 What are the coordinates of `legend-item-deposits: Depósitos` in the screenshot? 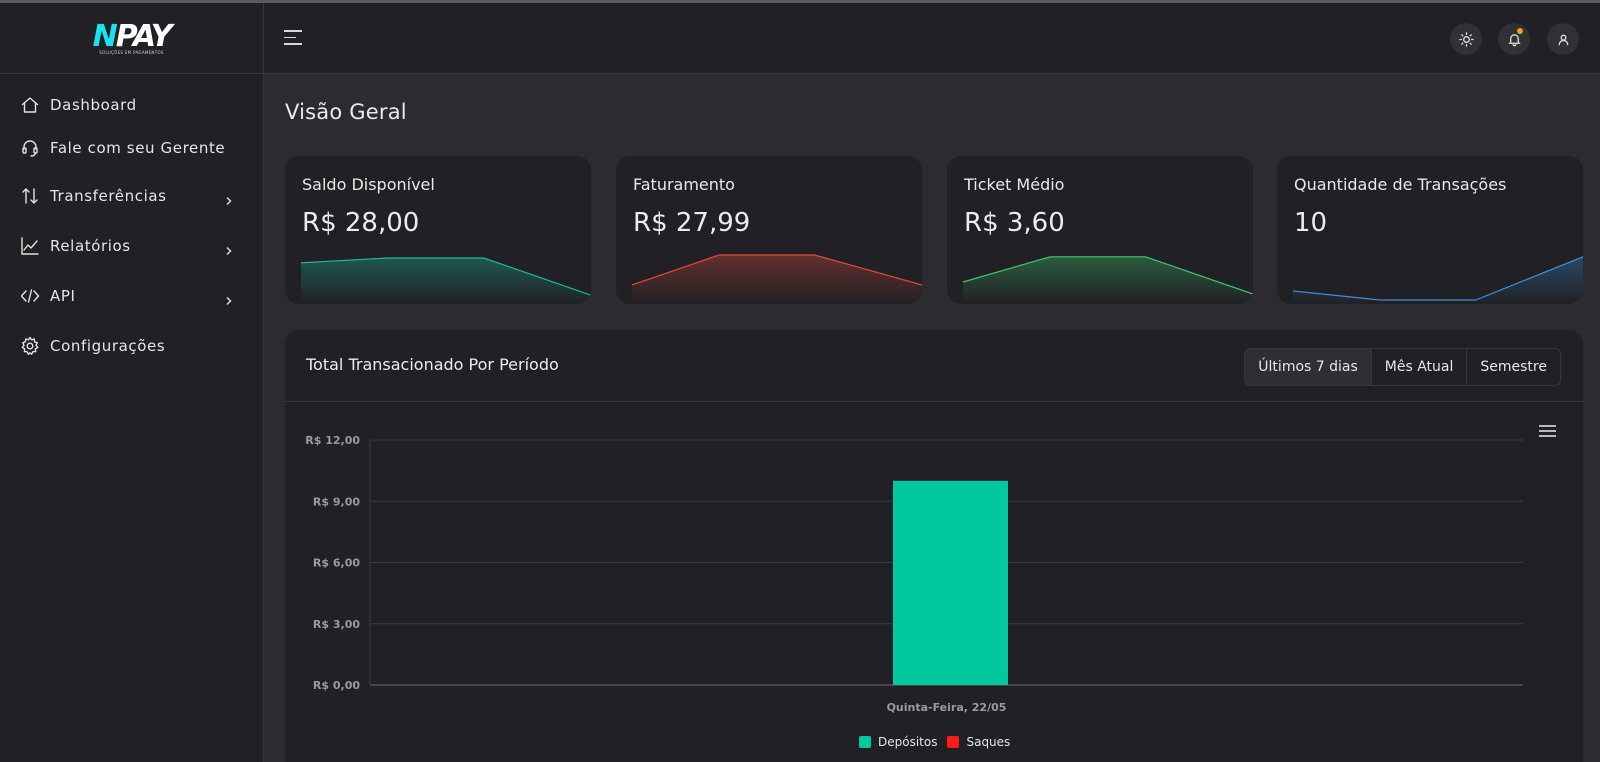 It's located at (898, 742).